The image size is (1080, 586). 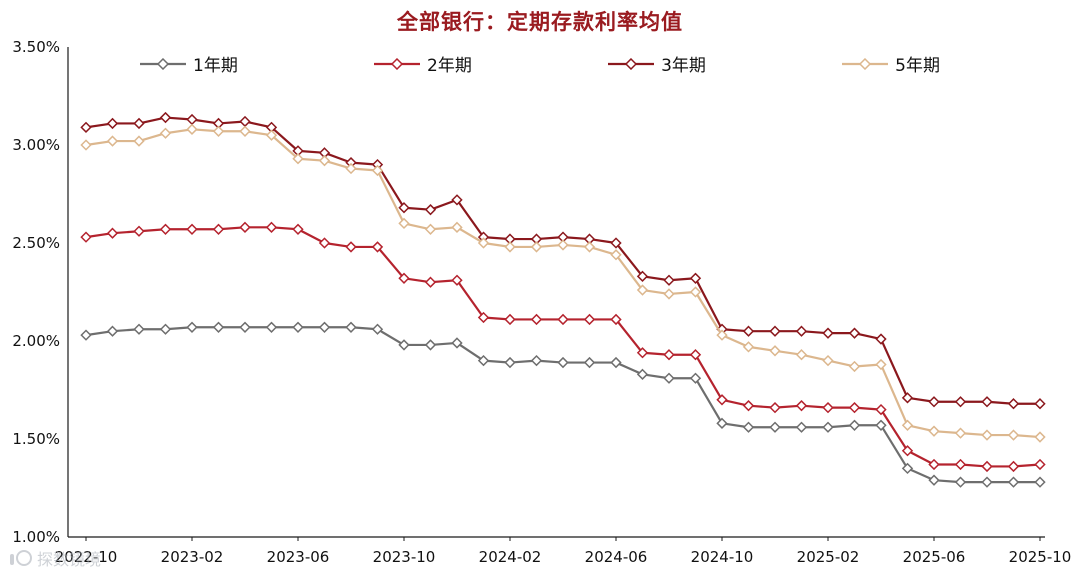 What do you see at coordinates (540, 22) in the screenshot?
I see `chart-title: 全部银行：定期存款利率均值` at bounding box center [540, 22].